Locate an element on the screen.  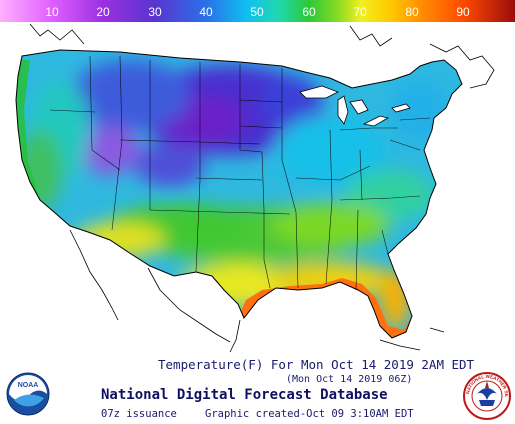
temperature-colorbar: 10 20 30 40 50 60 70 80 90 is located at coordinates (257, 11).